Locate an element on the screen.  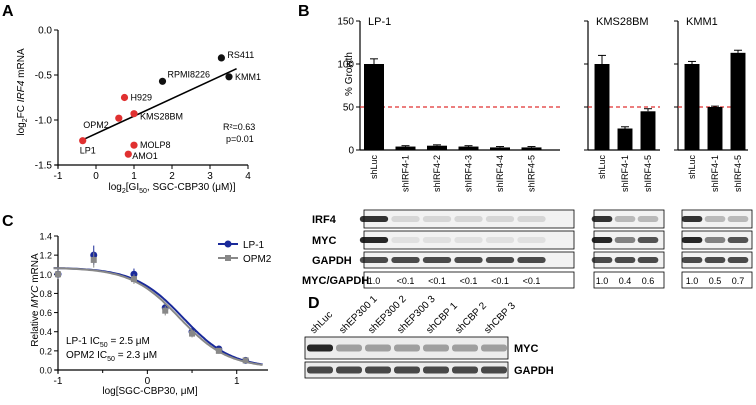
panel-b-cell-title-1: KMS28BM is located at coordinates (622, 22).